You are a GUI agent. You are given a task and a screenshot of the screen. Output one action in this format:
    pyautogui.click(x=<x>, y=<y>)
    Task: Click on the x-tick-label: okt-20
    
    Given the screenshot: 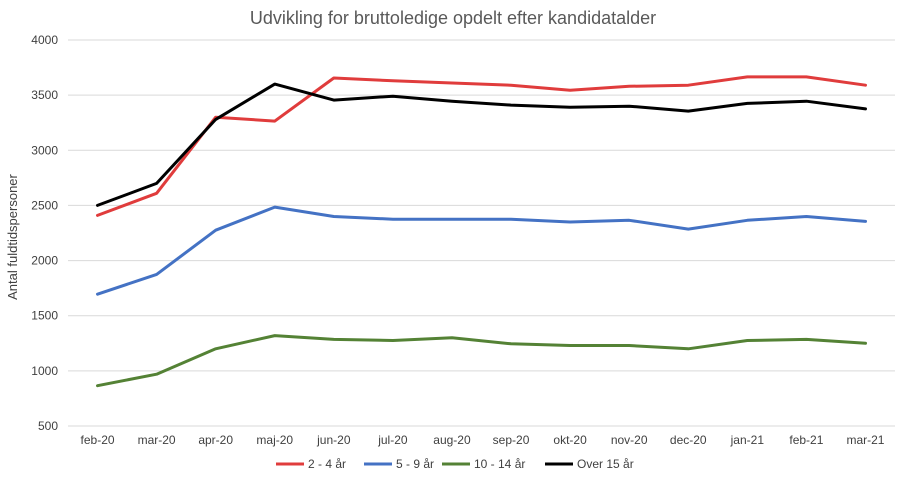 What is the action you would take?
    pyautogui.click(x=570, y=440)
    